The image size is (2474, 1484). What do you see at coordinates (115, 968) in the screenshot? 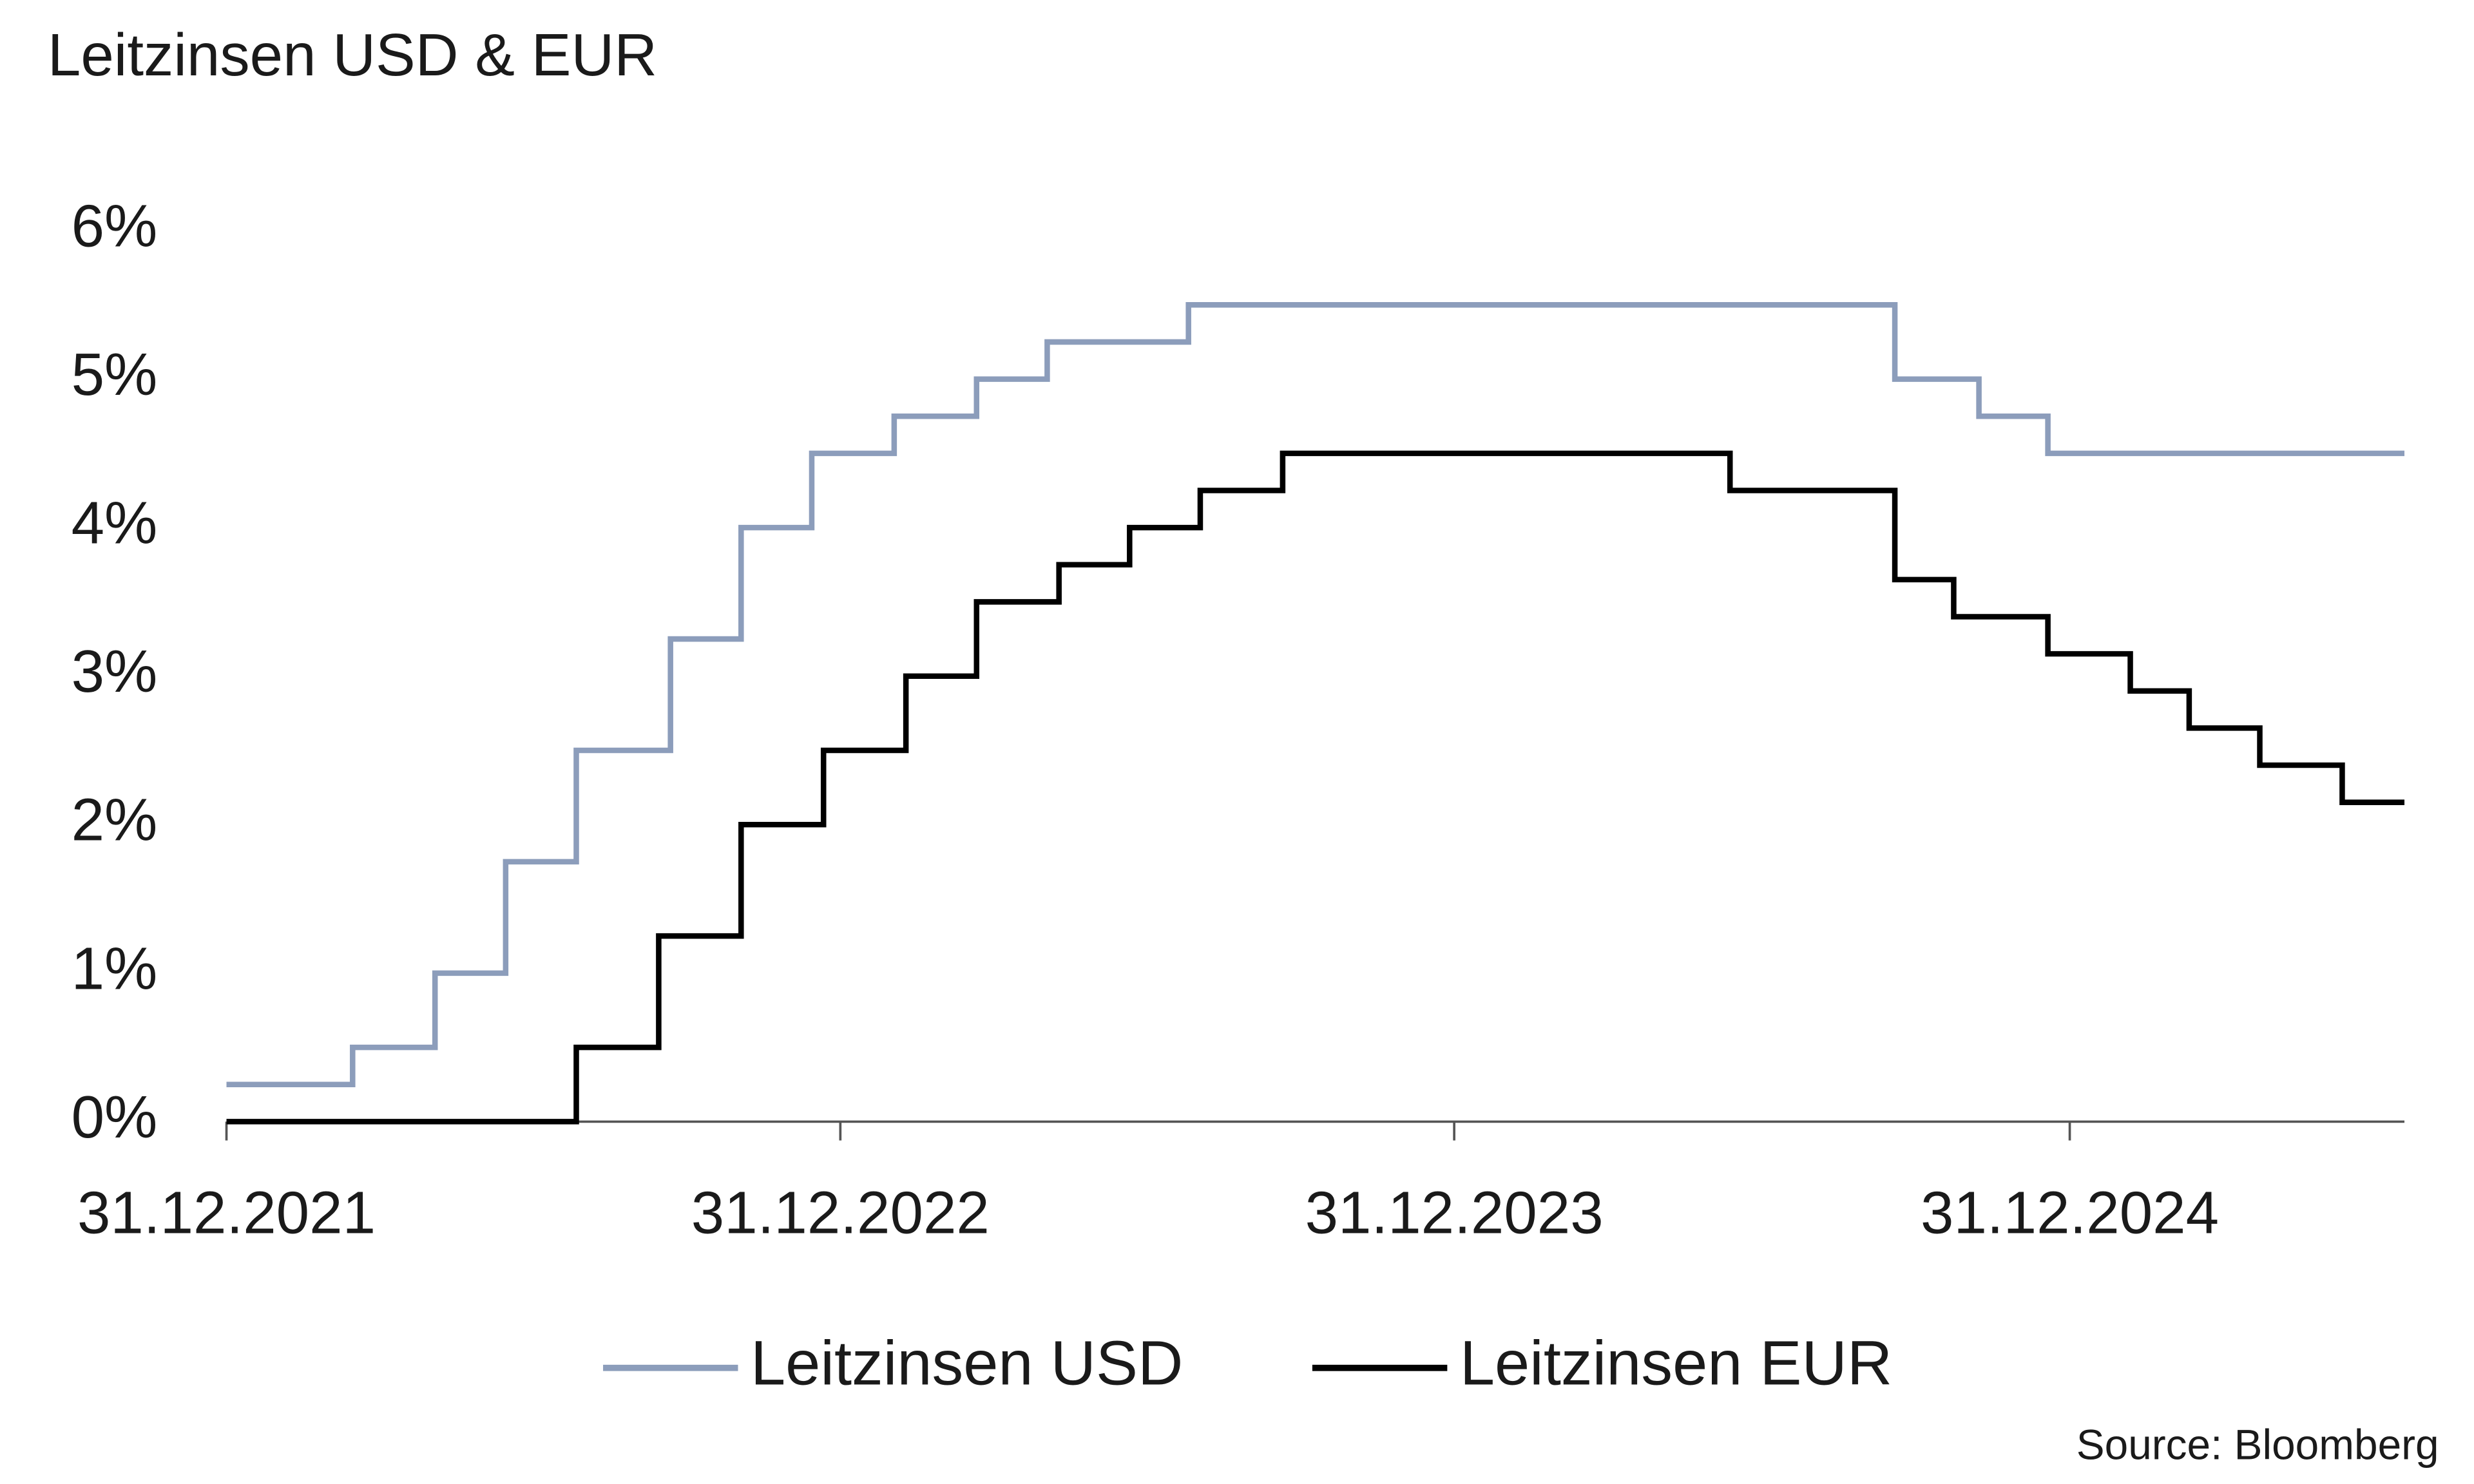
I see `y-tick-label: 1%` at bounding box center [115, 968].